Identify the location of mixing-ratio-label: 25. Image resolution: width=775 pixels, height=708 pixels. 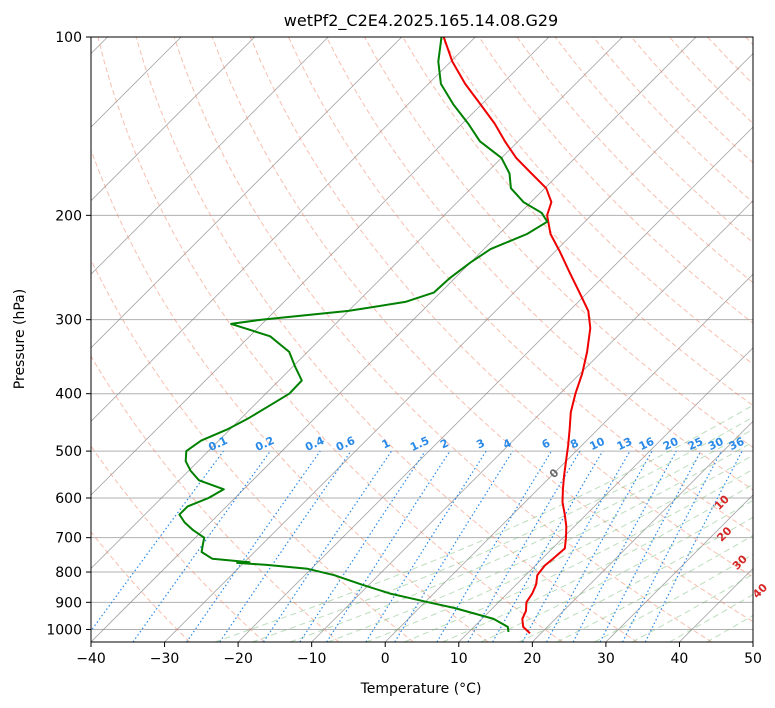
(695, 444).